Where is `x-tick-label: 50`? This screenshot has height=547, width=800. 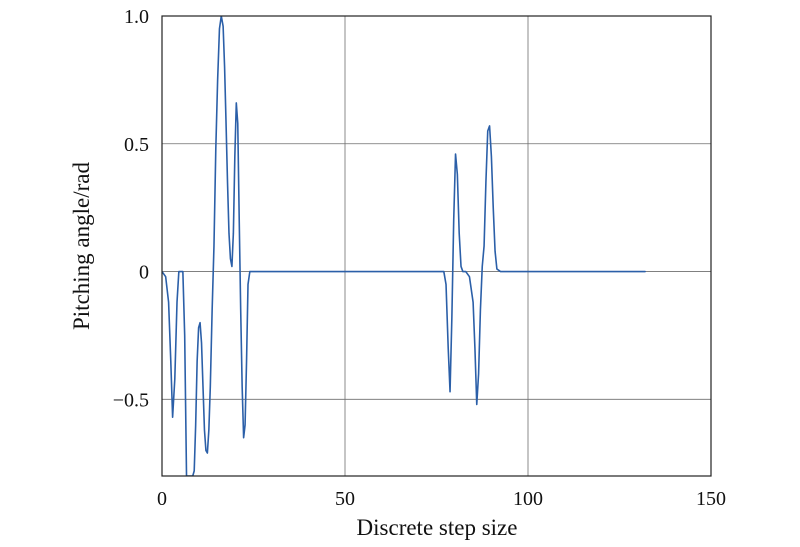 x-tick-label: 50 is located at coordinates (345, 499).